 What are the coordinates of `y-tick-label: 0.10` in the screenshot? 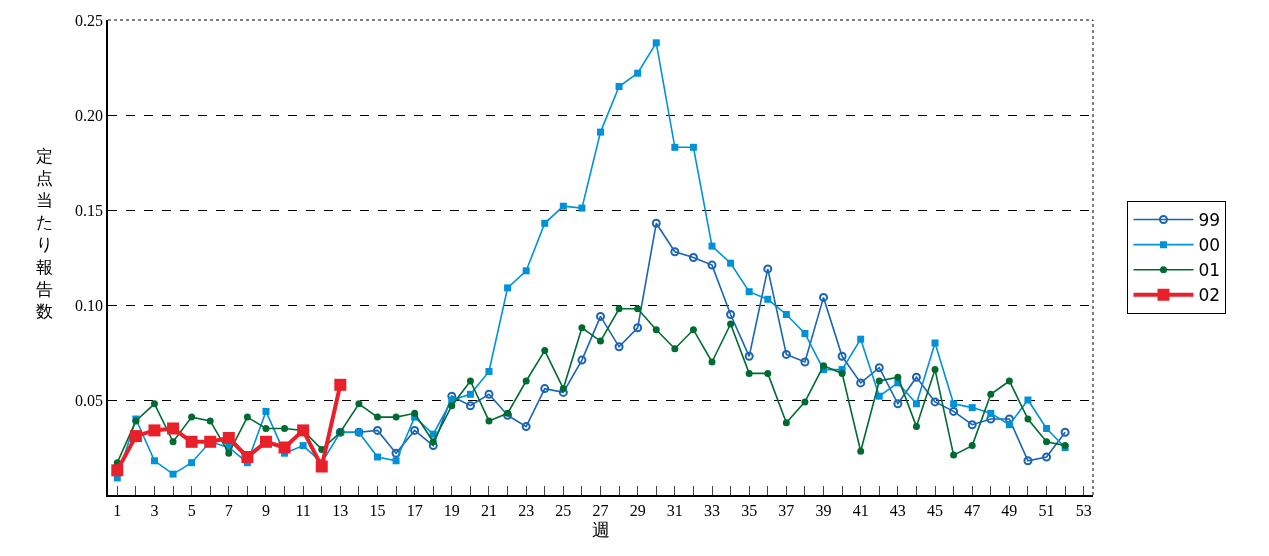 It's located at (89, 305).